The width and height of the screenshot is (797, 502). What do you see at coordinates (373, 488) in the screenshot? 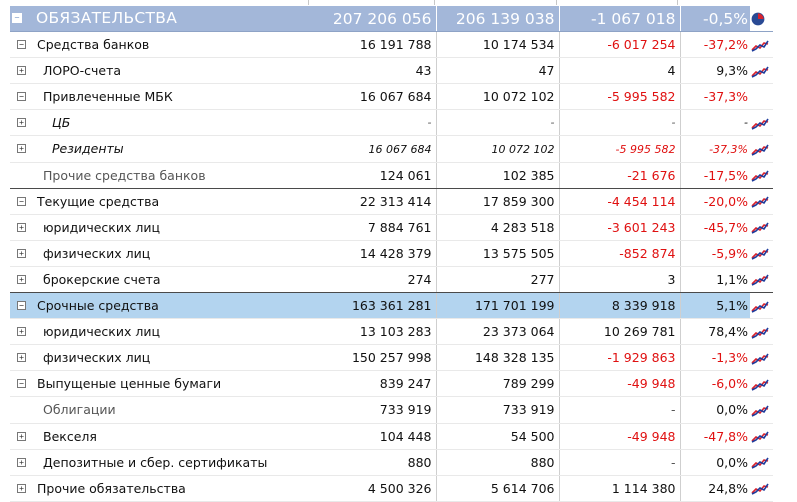
I see `value-1-cell: 4 500 326` at bounding box center [373, 488].